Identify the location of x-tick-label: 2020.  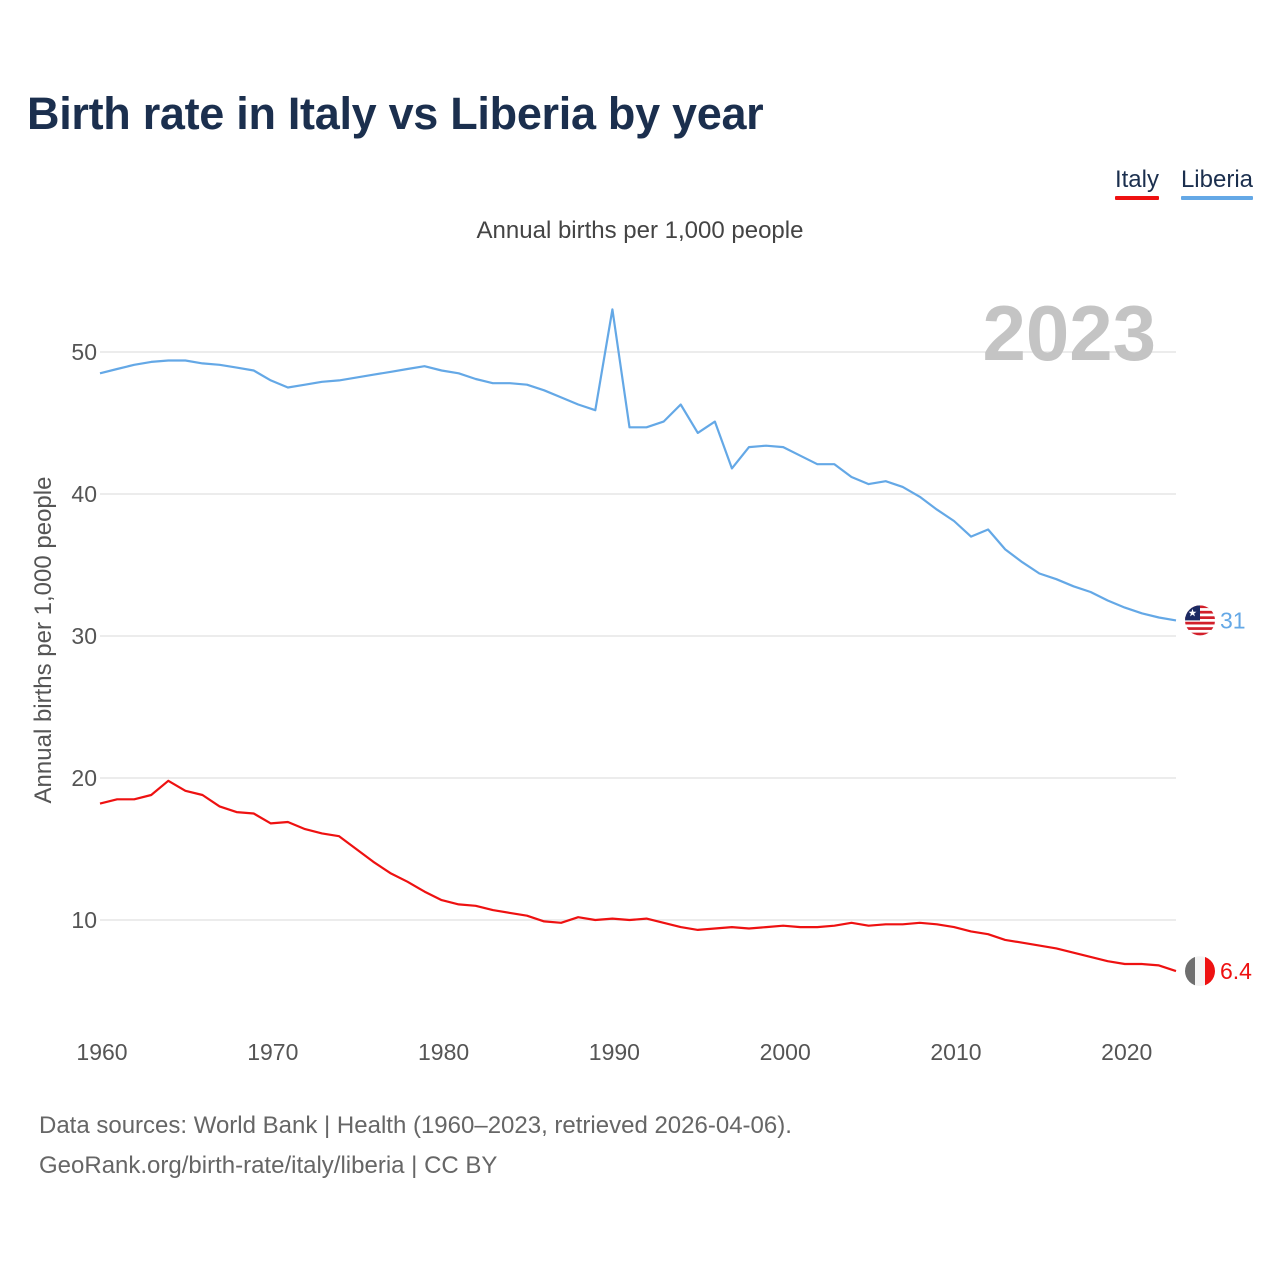
(1126, 1052).